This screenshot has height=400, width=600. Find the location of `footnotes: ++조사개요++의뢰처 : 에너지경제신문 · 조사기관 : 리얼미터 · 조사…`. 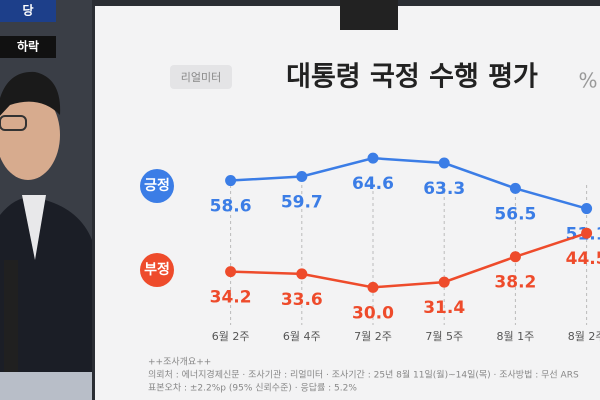

footnotes: ++조사개요++의뢰처 : 에너지경제신문 · 조사기관 : 리얼미터 · 조사… is located at coordinates (363, 375).